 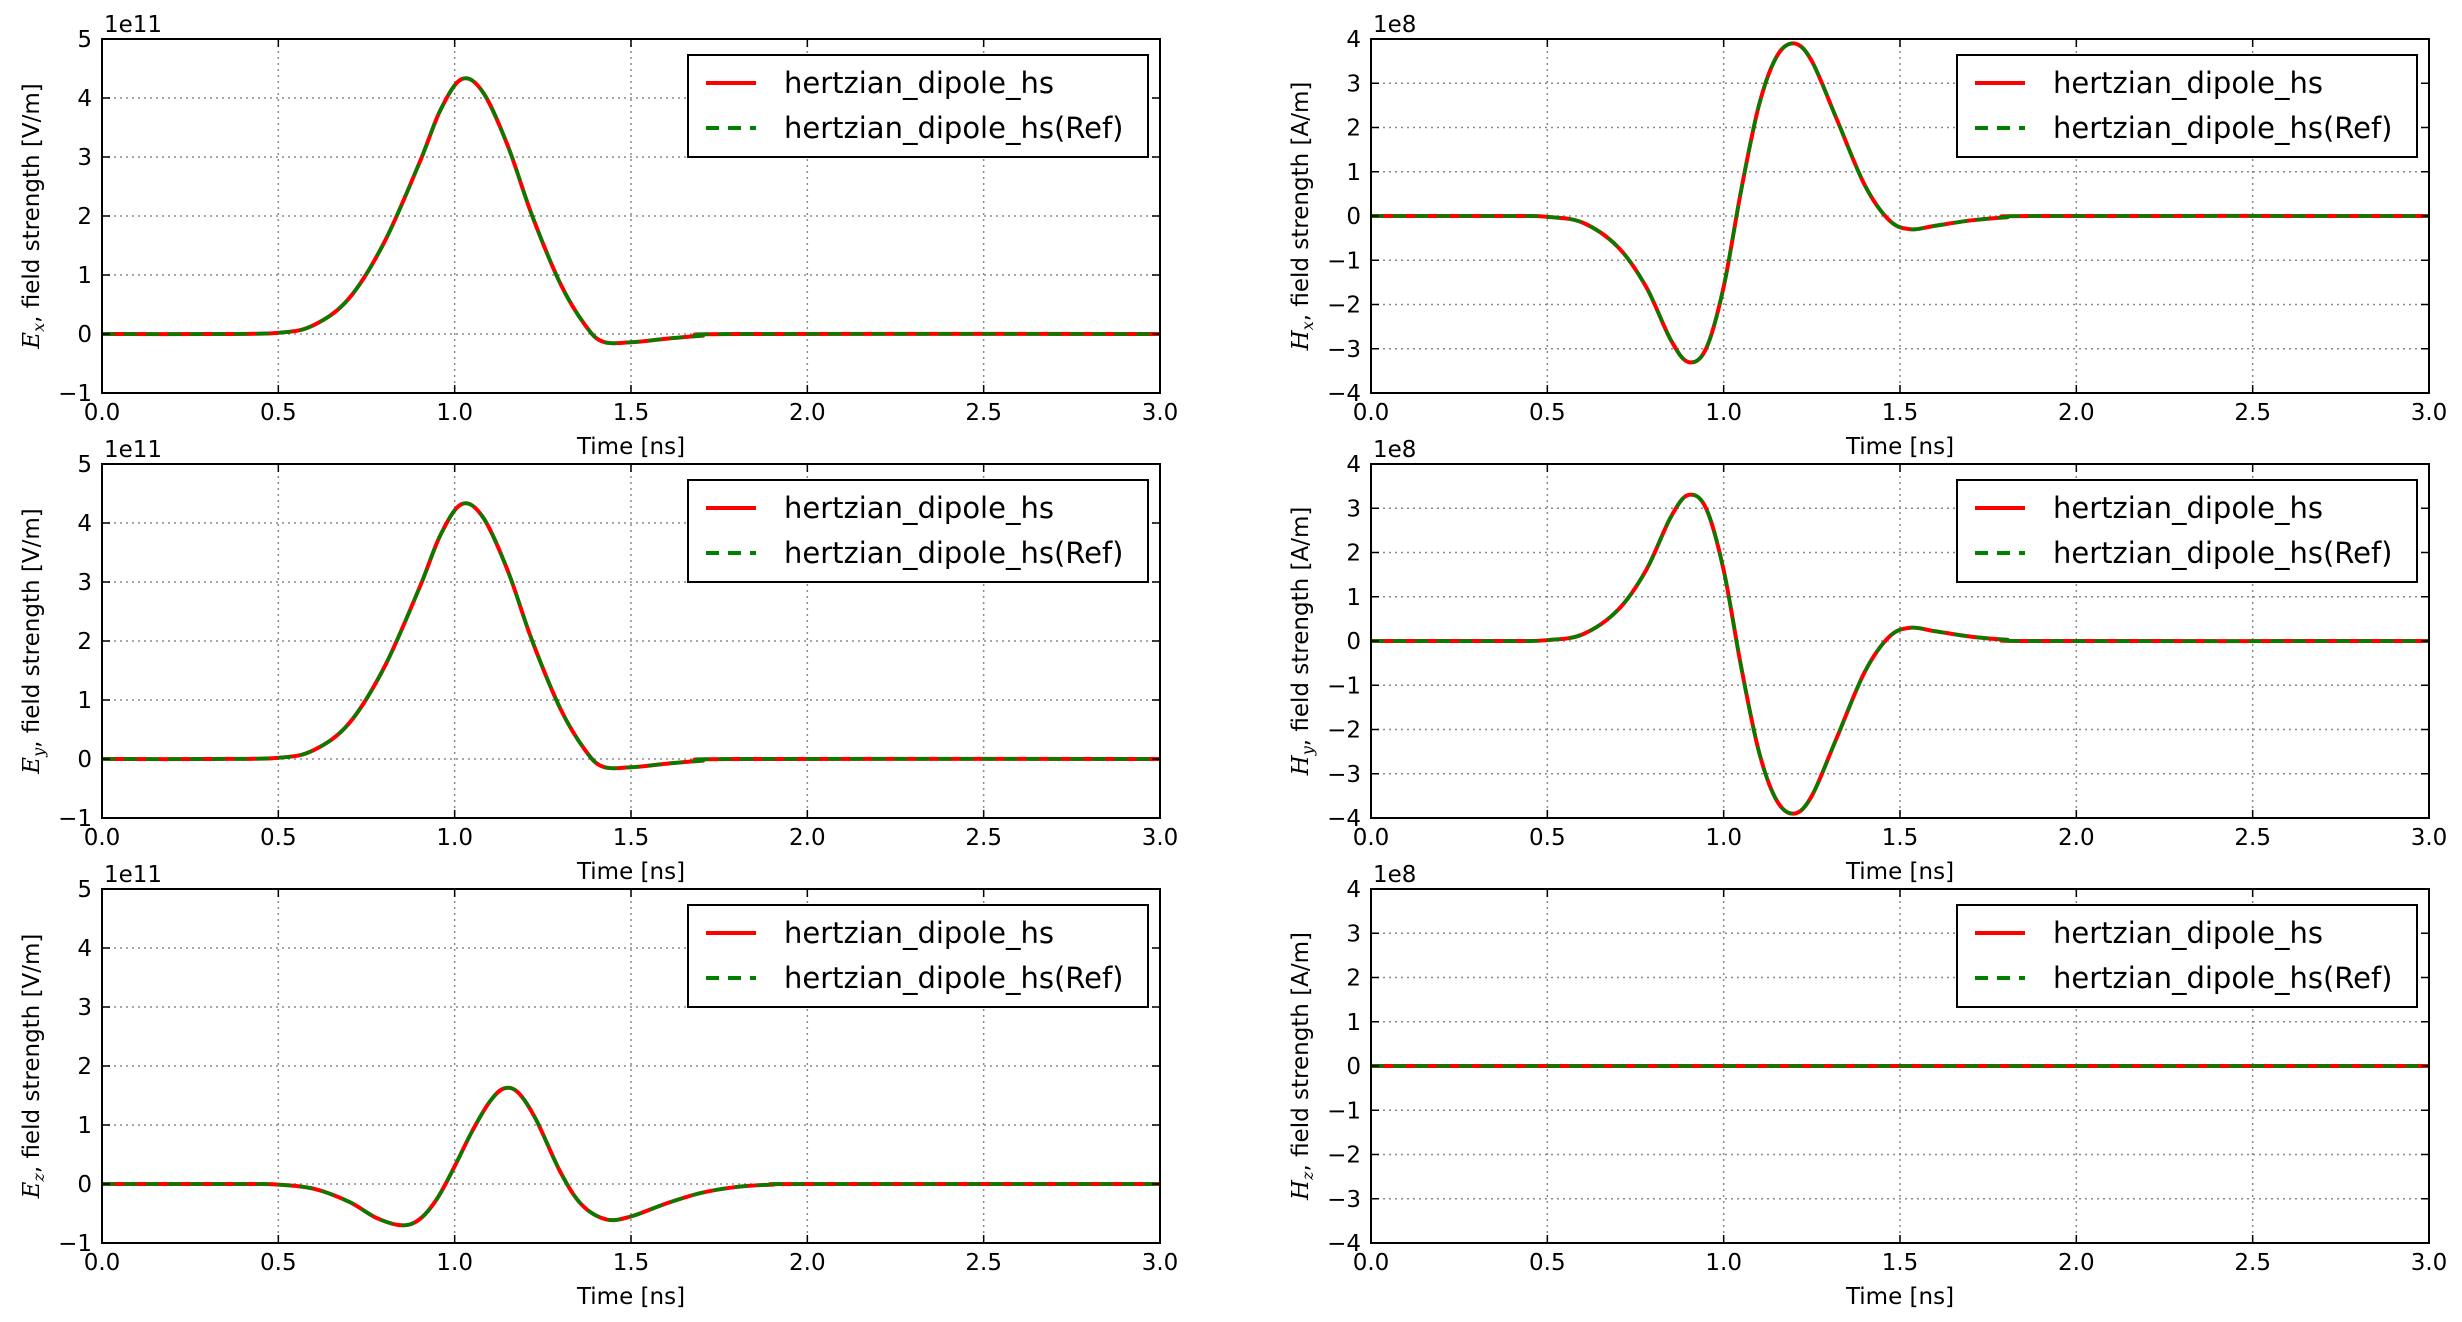 What do you see at coordinates (1307, 325) in the screenshot?
I see `y-axis-label-subscript: x` at bounding box center [1307, 325].